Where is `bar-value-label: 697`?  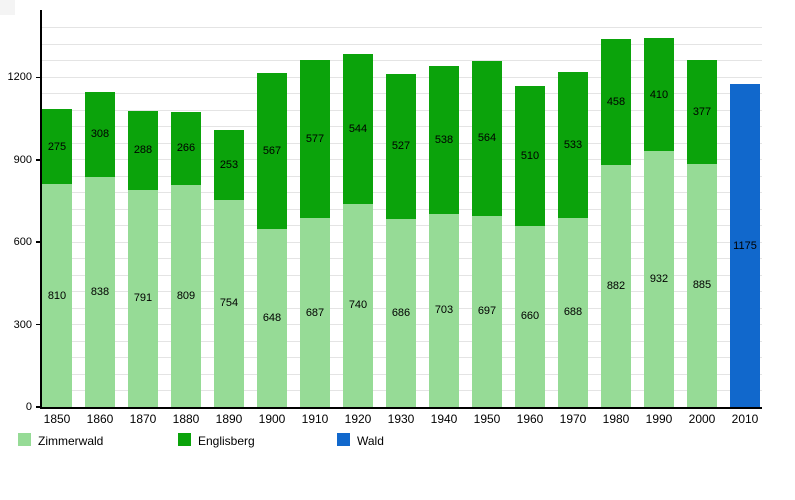
bar-value-label: 697 is located at coordinates (487, 311).